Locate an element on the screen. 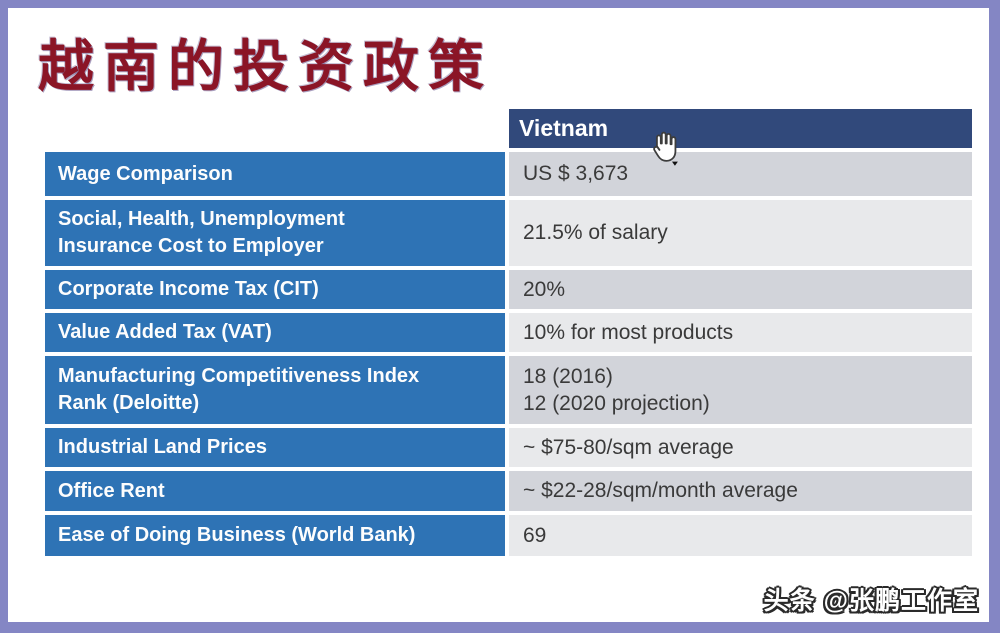  row-value-insurance-cost: 21.5% of salary is located at coordinates (740, 233).